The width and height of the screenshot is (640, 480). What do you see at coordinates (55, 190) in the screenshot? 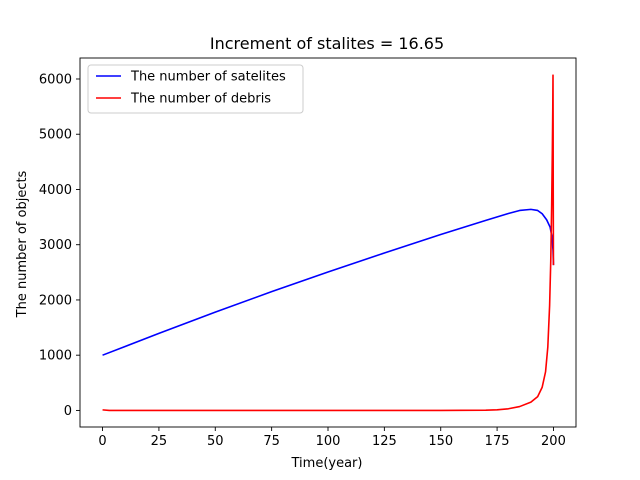
I see `y-tick-label: 4000` at bounding box center [55, 190].